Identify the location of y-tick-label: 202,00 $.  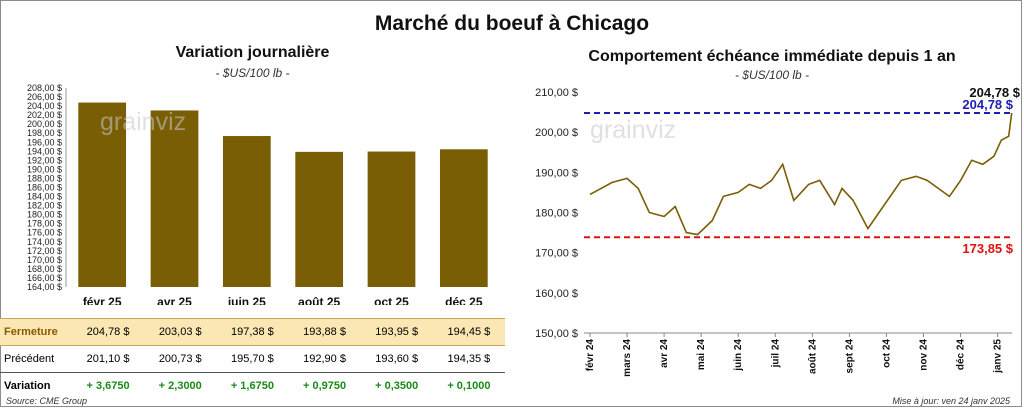
(44, 115).